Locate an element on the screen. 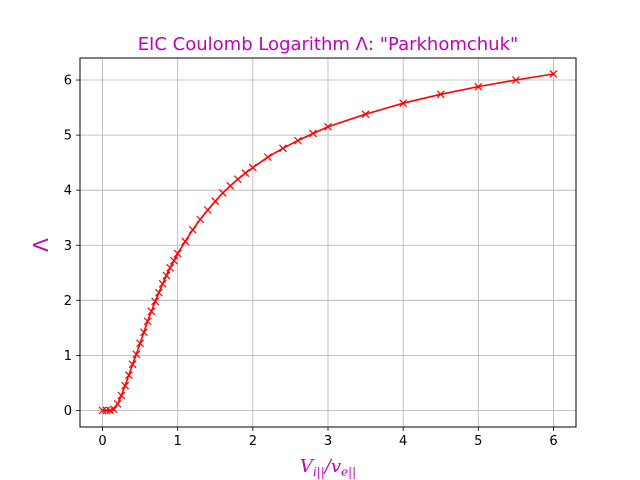 Image resolution: width=640 pixels, height=480 pixels. x-tick-label: 4 is located at coordinates (403, 441).